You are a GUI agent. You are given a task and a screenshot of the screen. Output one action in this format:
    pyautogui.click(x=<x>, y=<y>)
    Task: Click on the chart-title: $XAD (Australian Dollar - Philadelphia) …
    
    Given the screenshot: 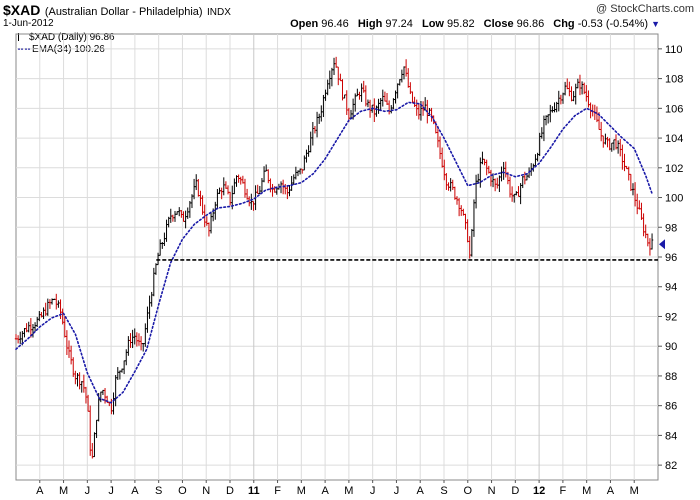 What is the action you would take?
    pyautogui.click(x=117, y=11)
    